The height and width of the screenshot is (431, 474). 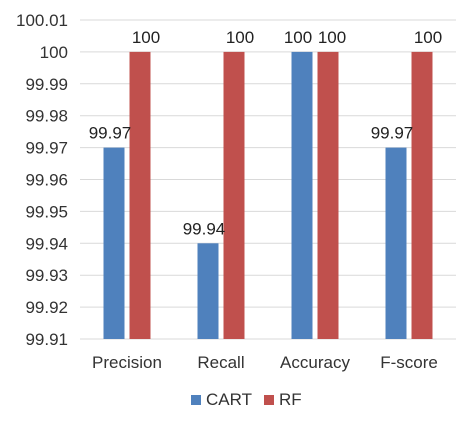 What do you see at coordinates (220, 362) in the screenshot?
I see `x-category-label: Recall` at bounding box center [220, 362].